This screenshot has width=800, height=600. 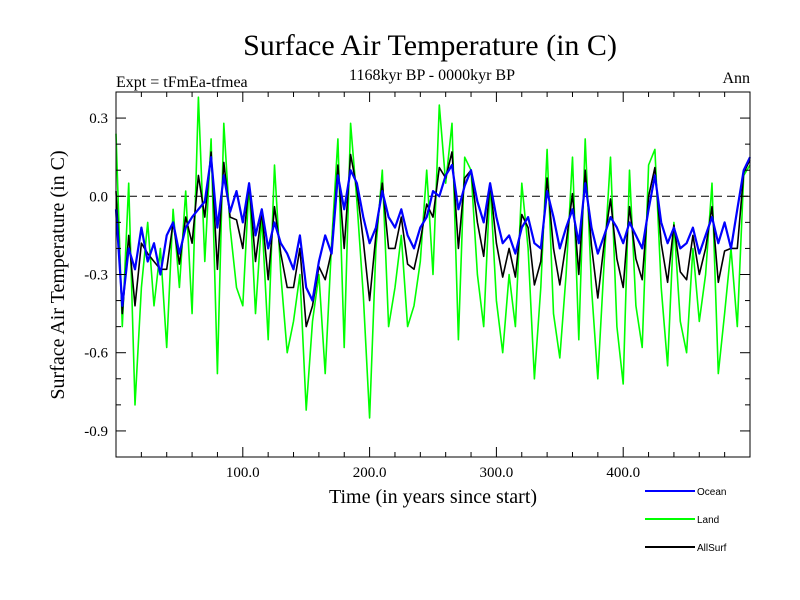 What do you see at coordinates (96, 354) in the screenshot?
I see `y-tick-label: -0.6` at bounding box center [96, 354].